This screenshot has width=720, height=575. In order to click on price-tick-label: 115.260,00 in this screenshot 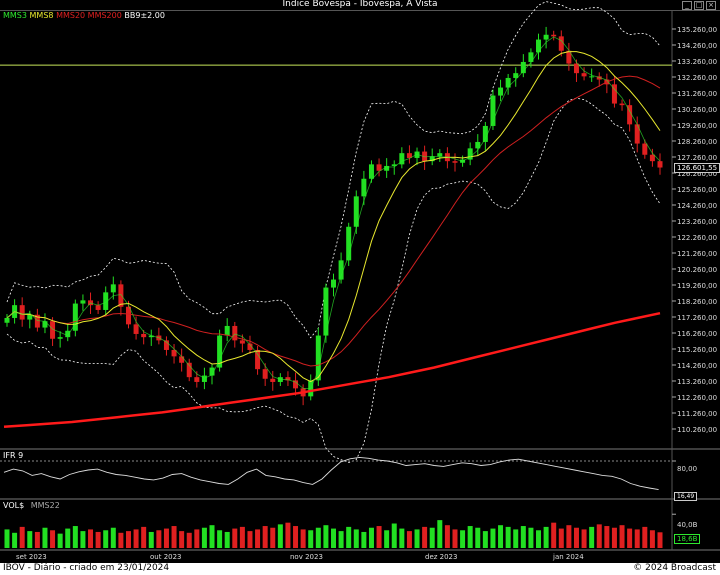, I will do `click(697, 350)`.